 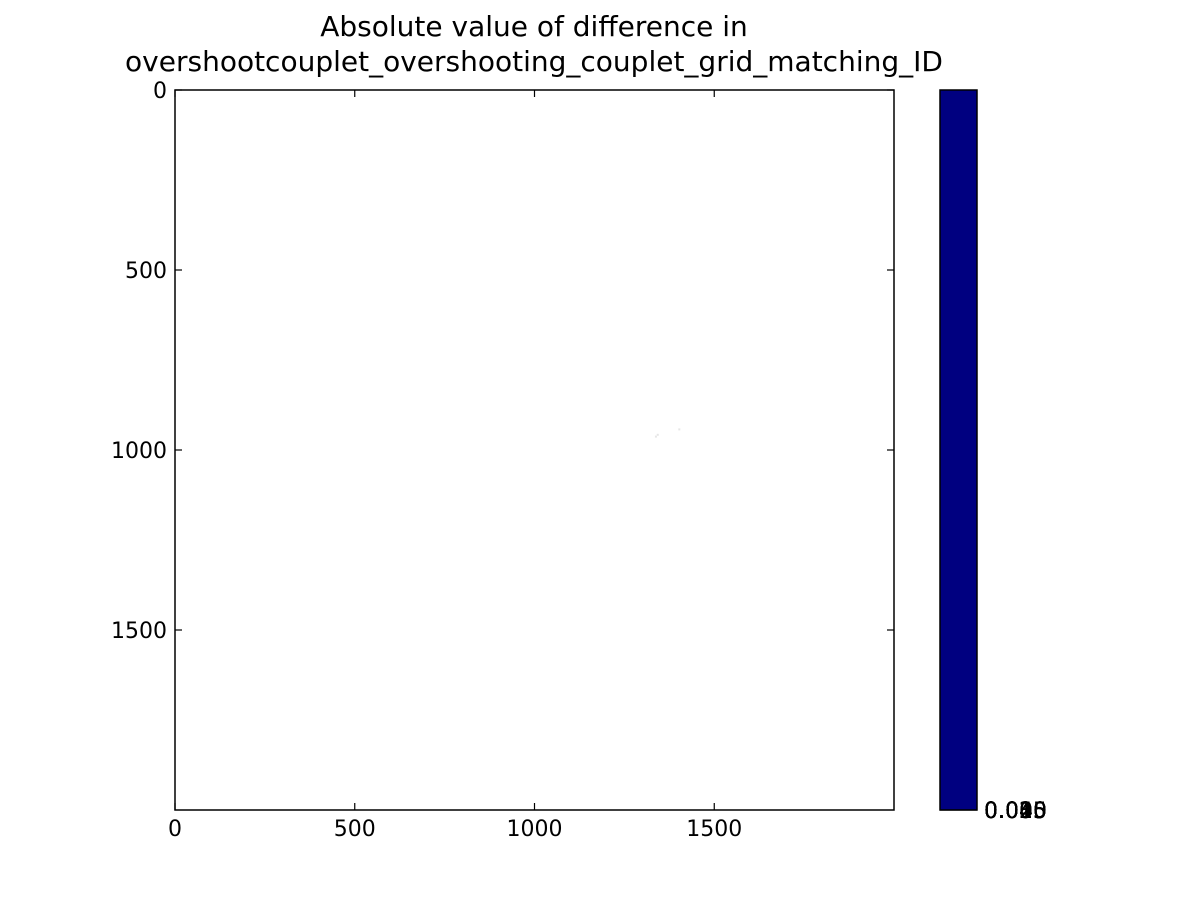 What do you see at coordinates (534, 26) in the screenshot?
I see `chart-title-line-1: Absolute value of difference in` at bounding box center [534, 26].